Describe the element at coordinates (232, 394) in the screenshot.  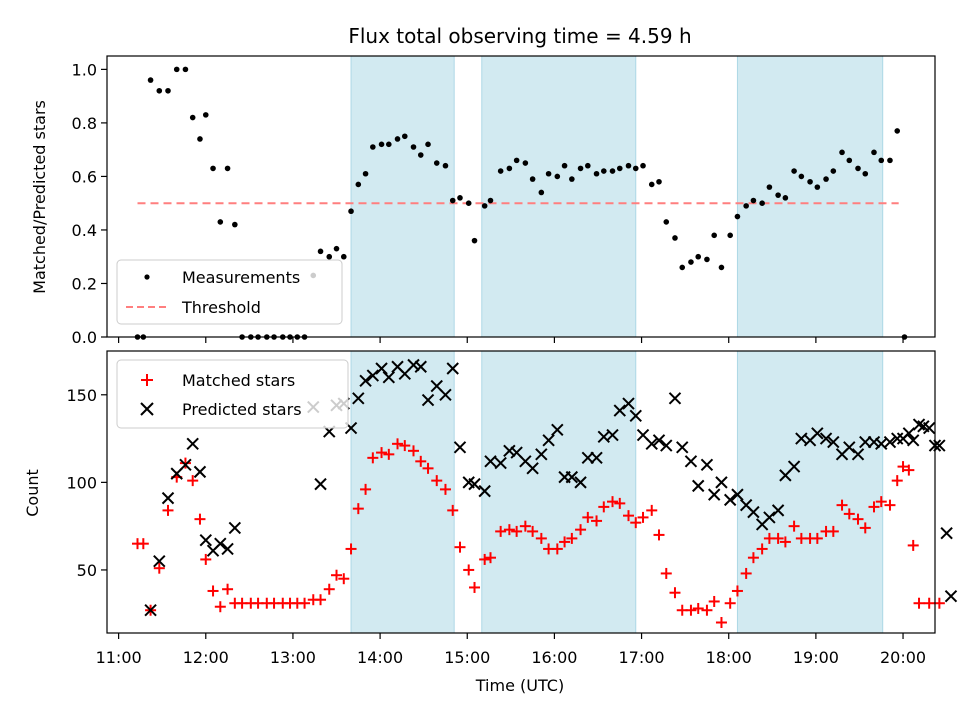
I see `bottom-legend-box` at that location.